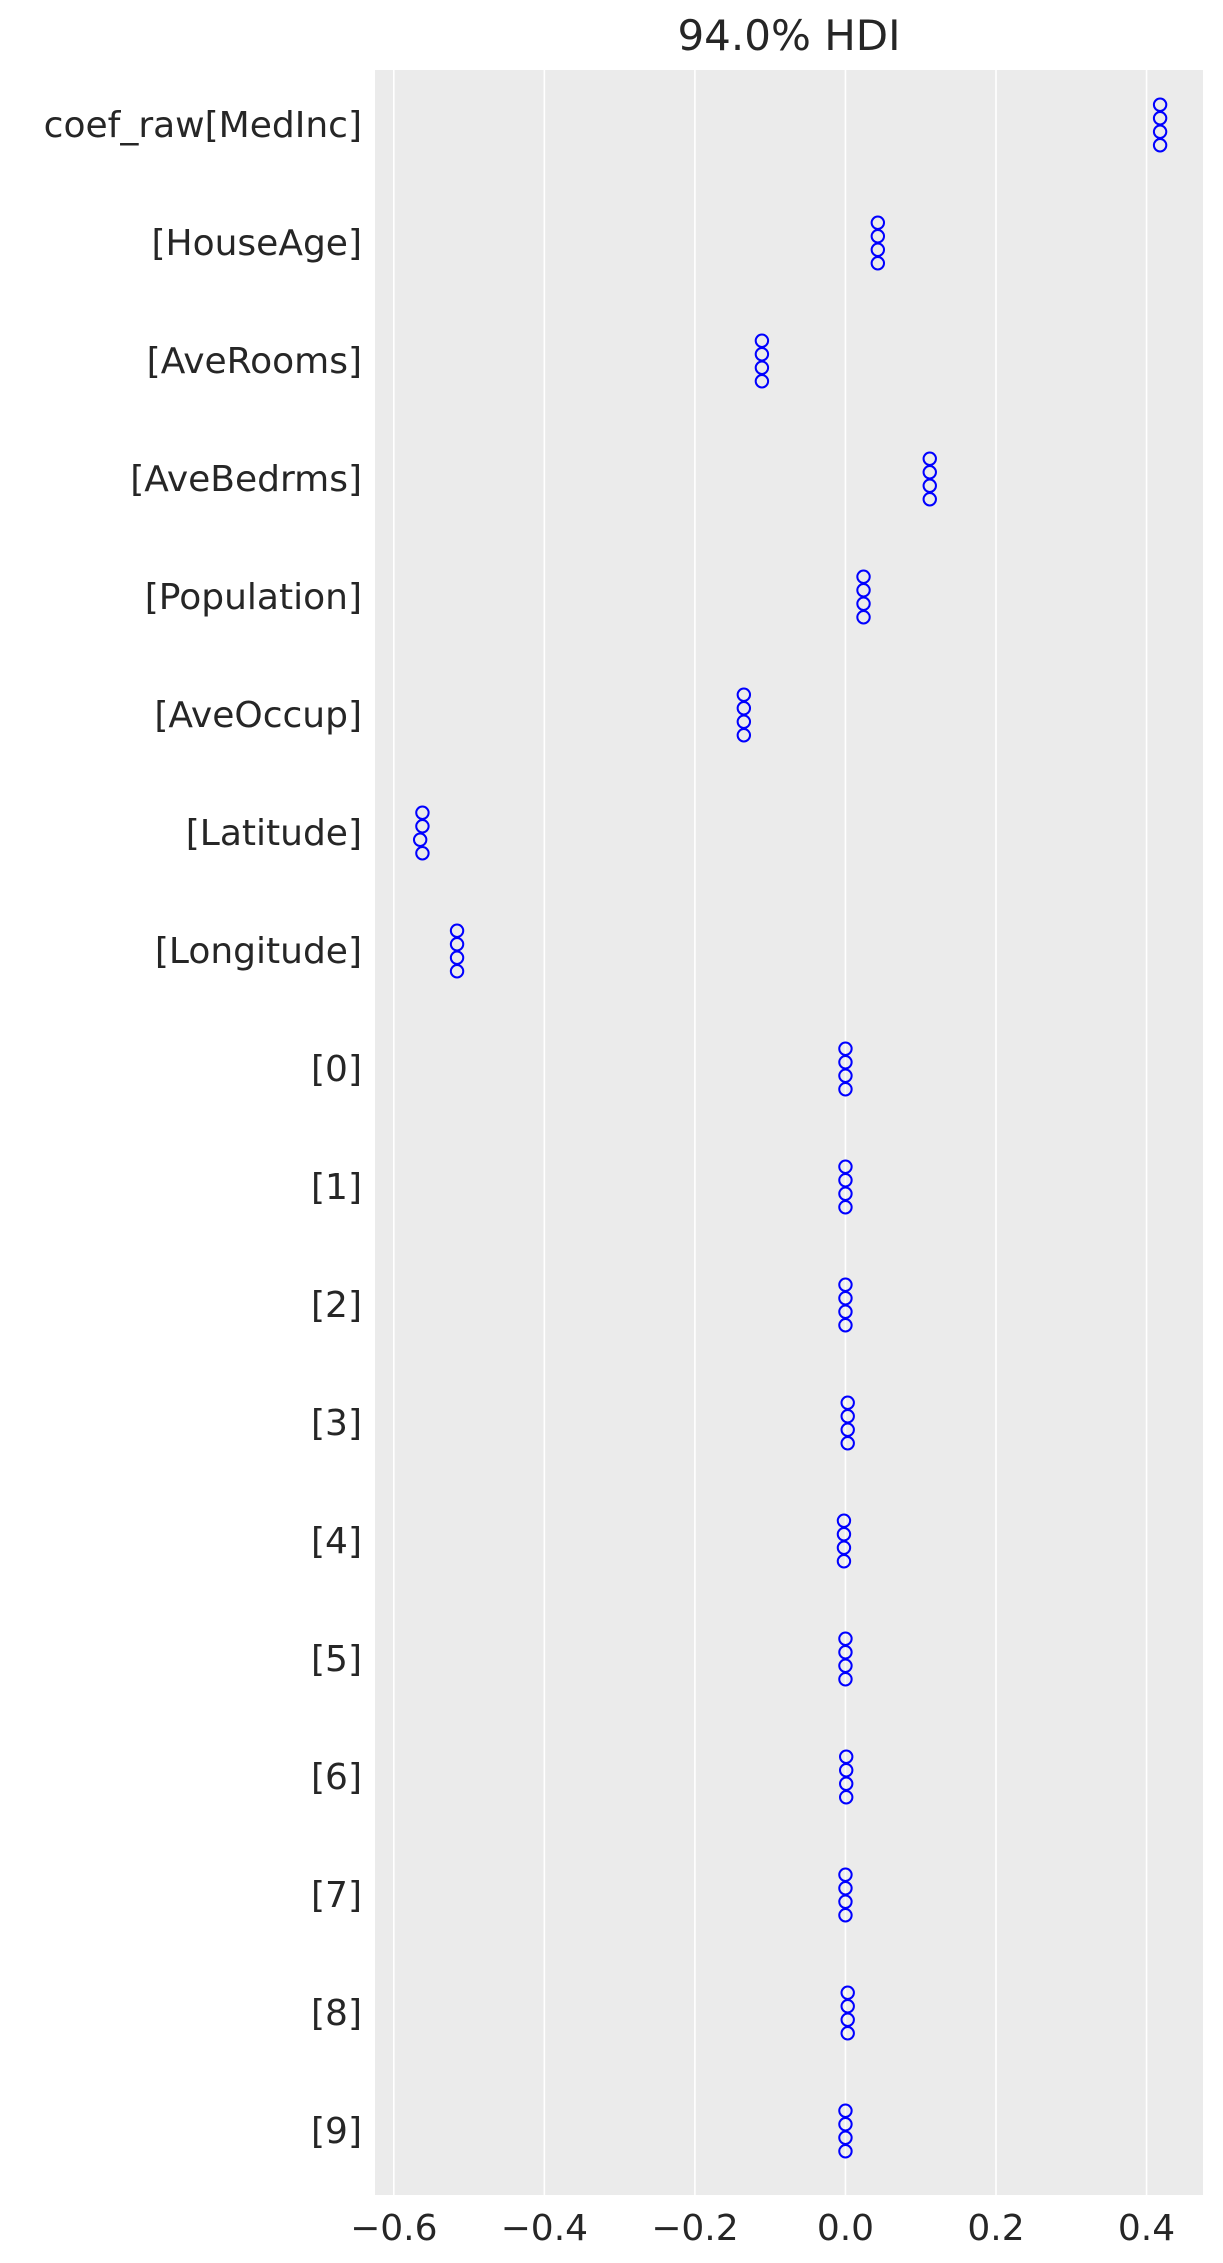 This screenshot has width=1223, height=2263. Describe the element at coordinates (694, 2228) in the screenshot. I see `x-tick-label-2: −0.2` at that location.